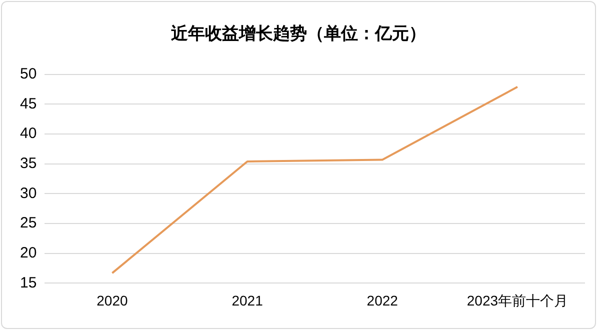 The height and width of the screenshot is (332, 599). I want to click on y-tick-label: 25, so click(28, 223).